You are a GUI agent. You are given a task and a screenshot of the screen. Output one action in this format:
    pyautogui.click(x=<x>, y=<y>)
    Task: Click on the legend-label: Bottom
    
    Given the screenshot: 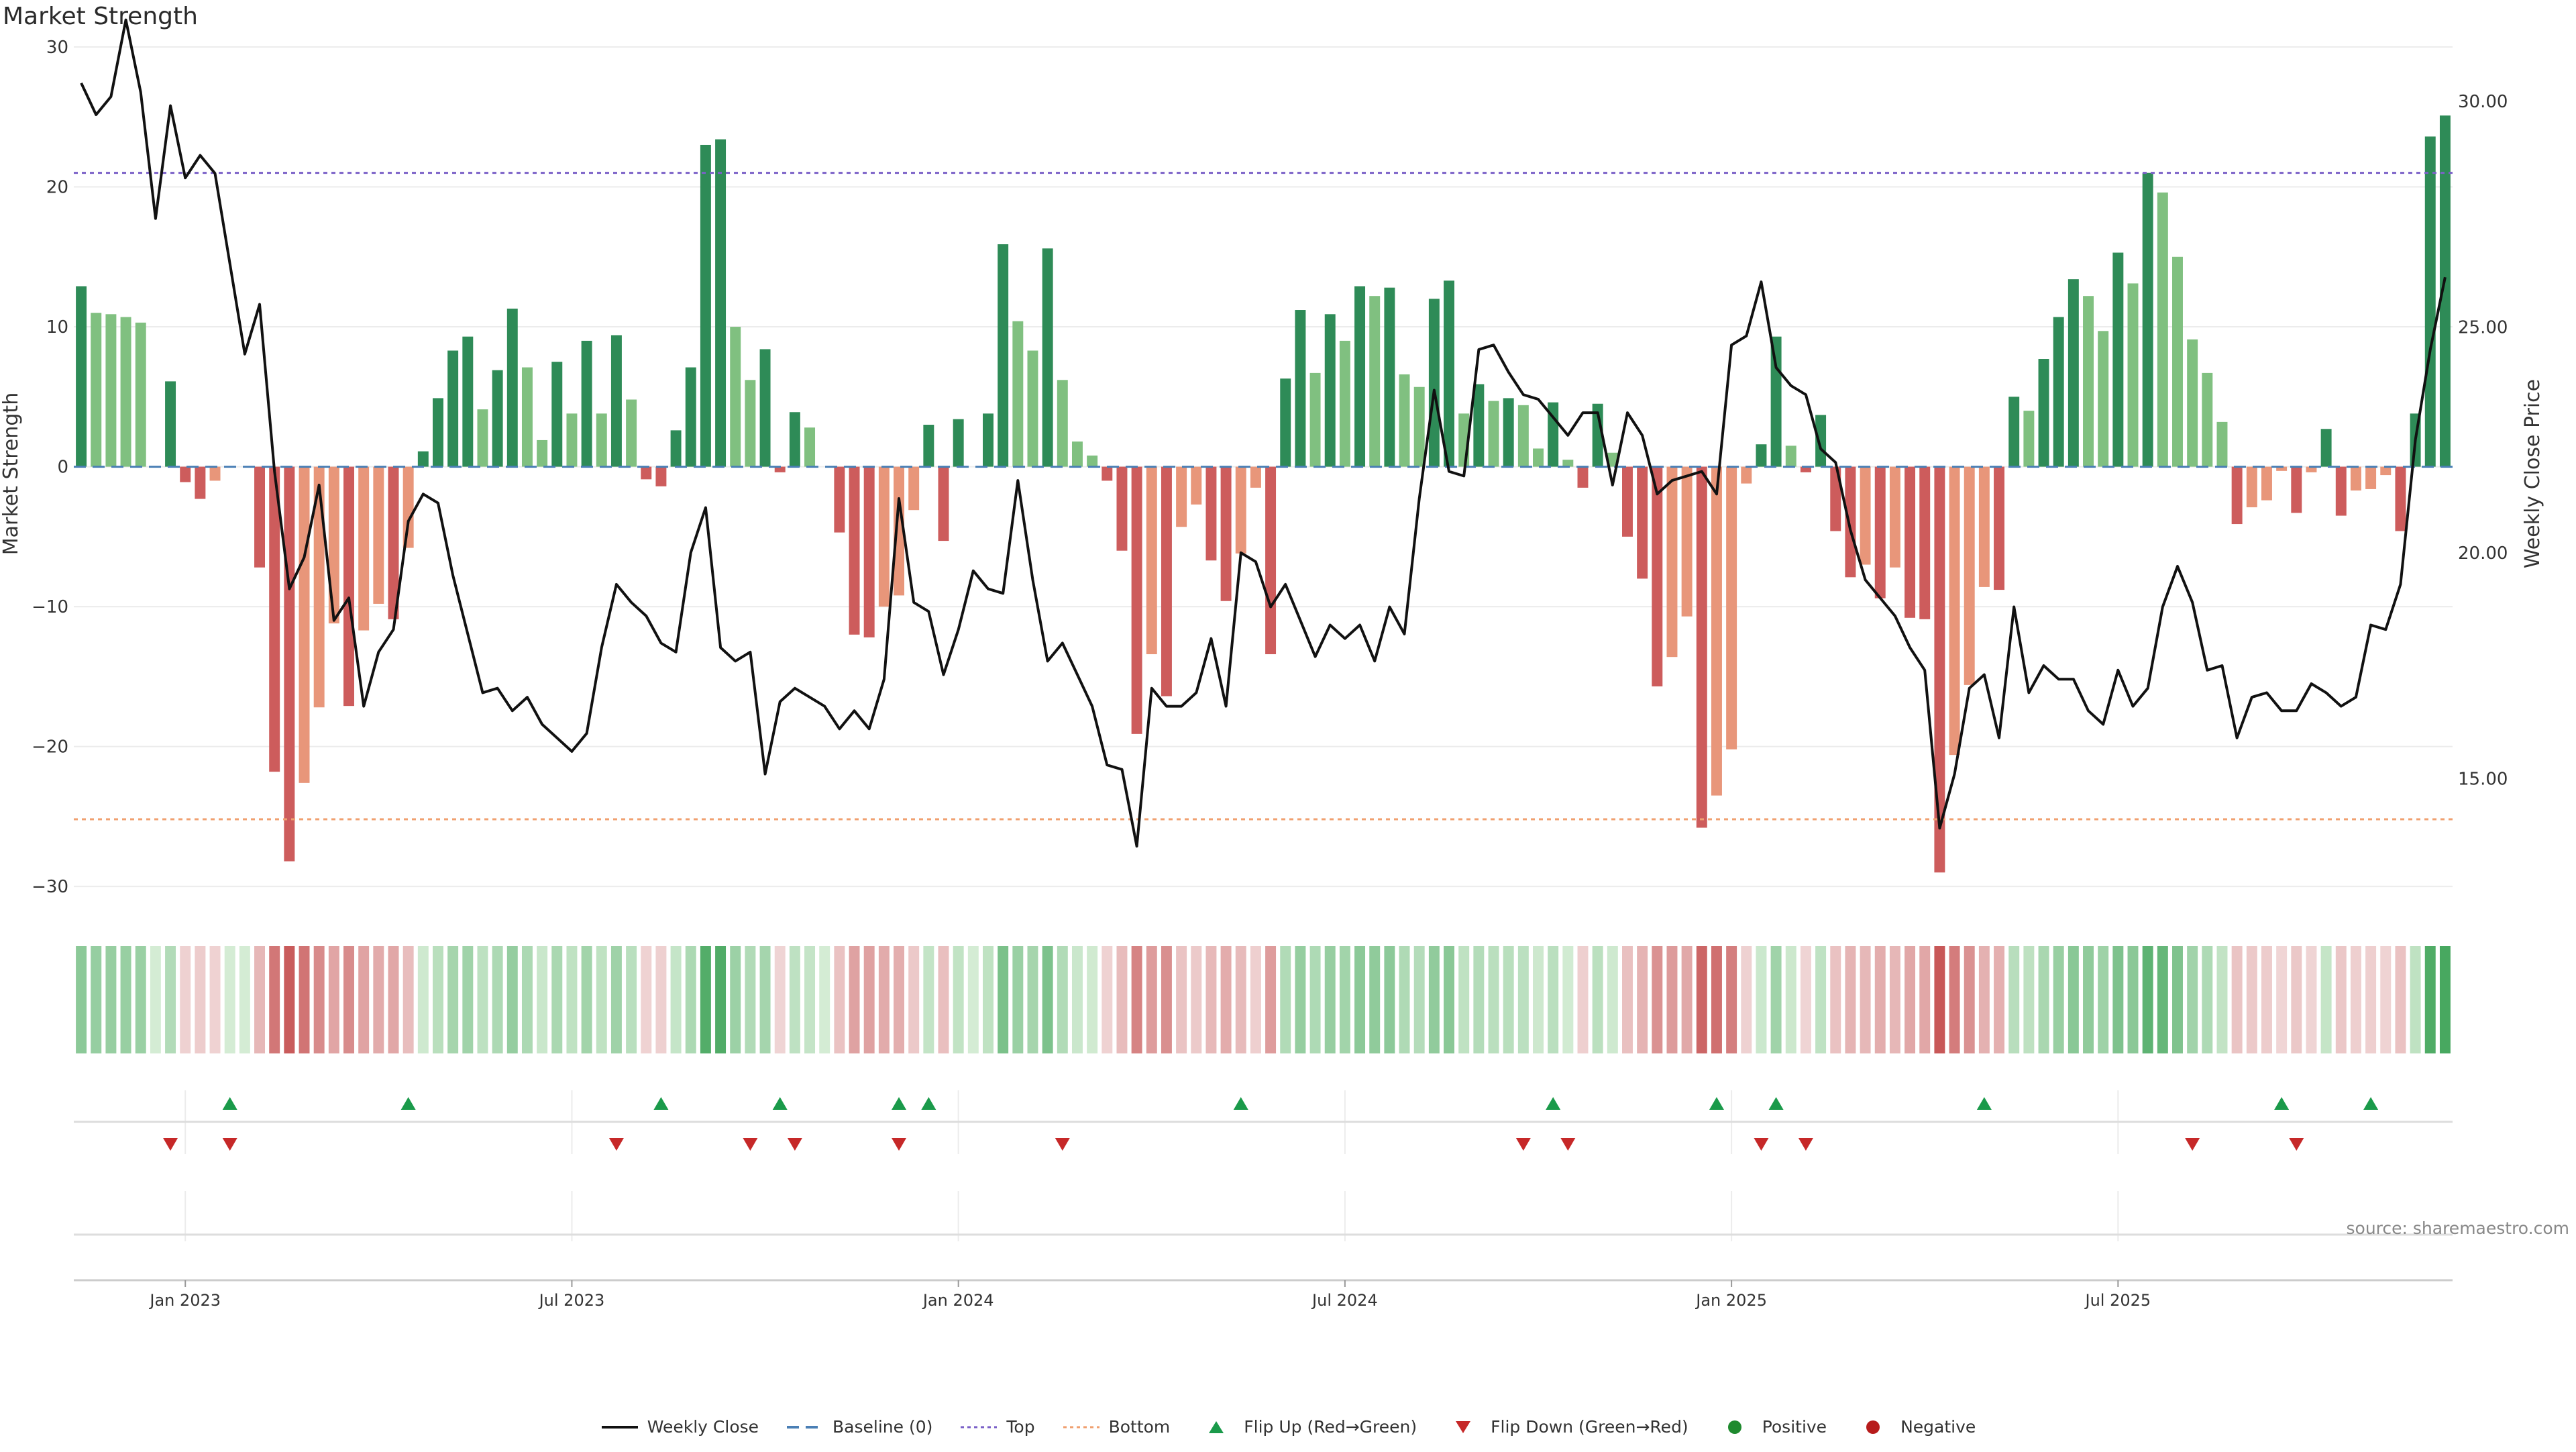 What is the action you would take?
    pyautogui.click(x=1139, y=1427)
    